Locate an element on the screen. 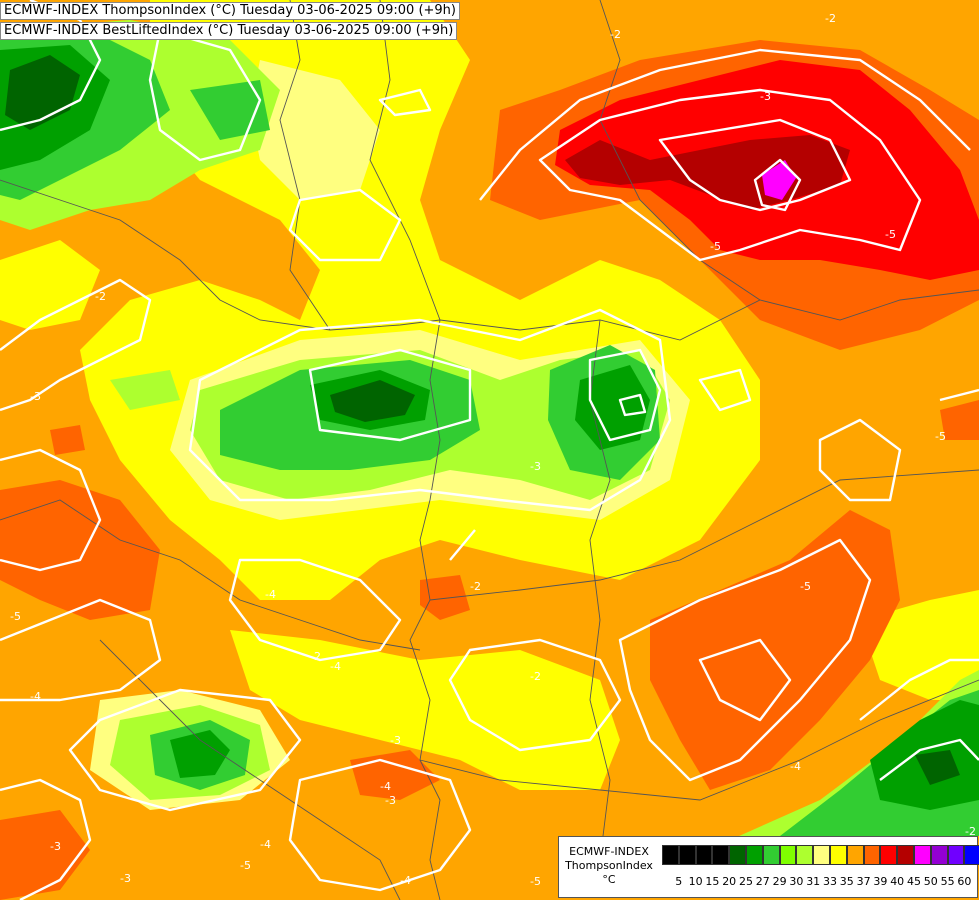  legend-unit: °C is located at coordinates (609, 879).